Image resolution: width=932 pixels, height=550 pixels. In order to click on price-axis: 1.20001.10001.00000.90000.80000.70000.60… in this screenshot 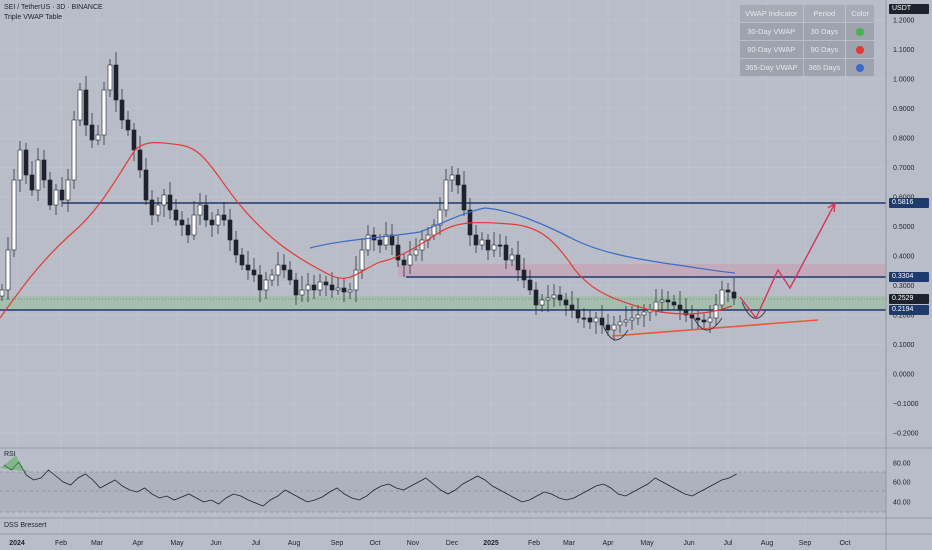, I will do `click(906, 228)`.